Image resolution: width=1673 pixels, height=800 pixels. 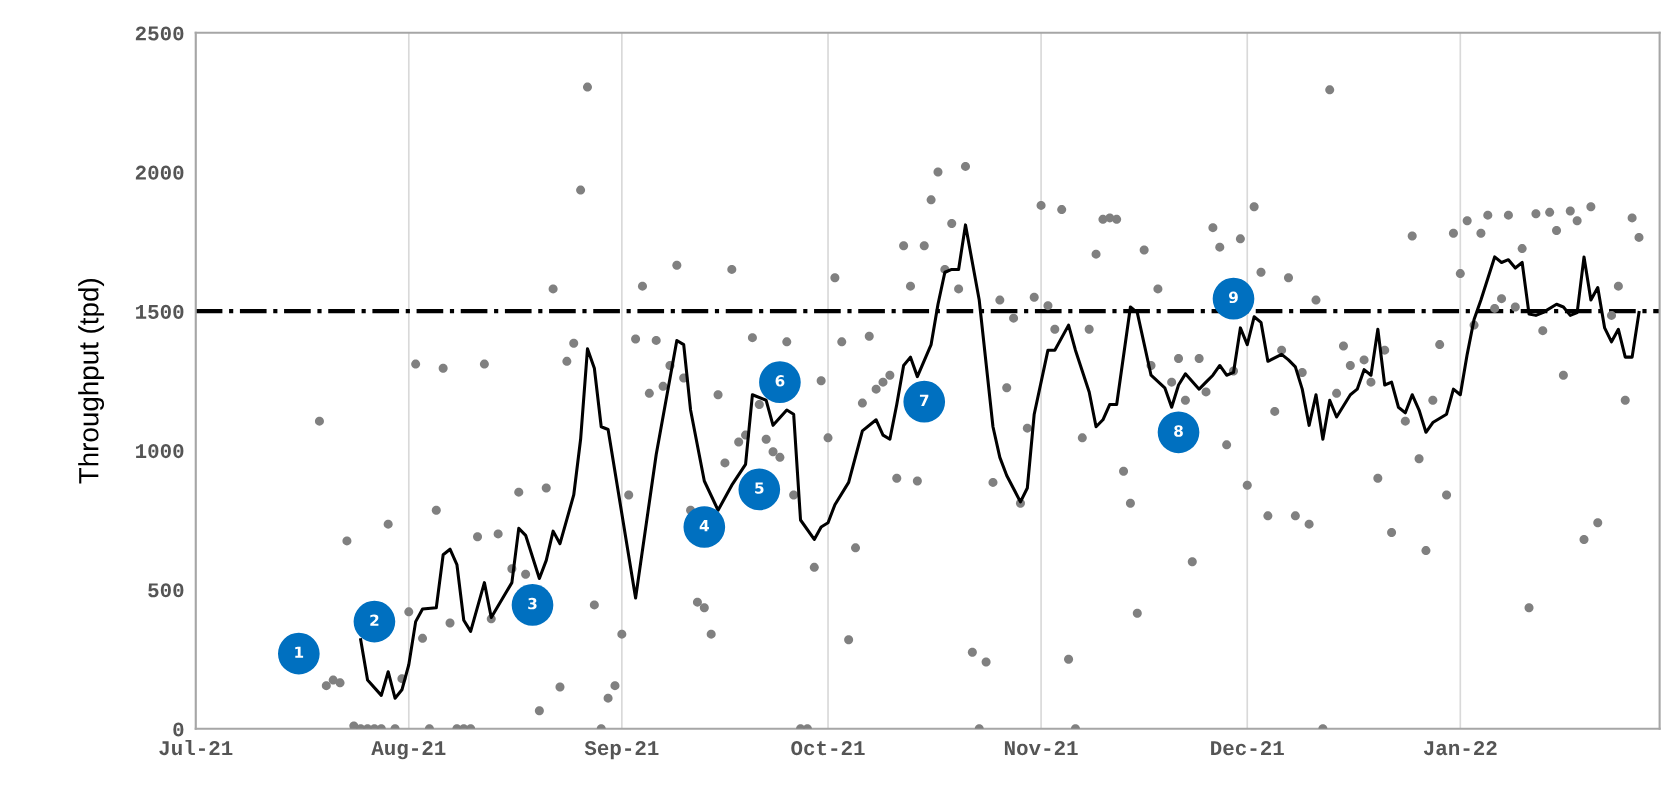 I want to click on annotation: 3, so click(x=532, y=603).